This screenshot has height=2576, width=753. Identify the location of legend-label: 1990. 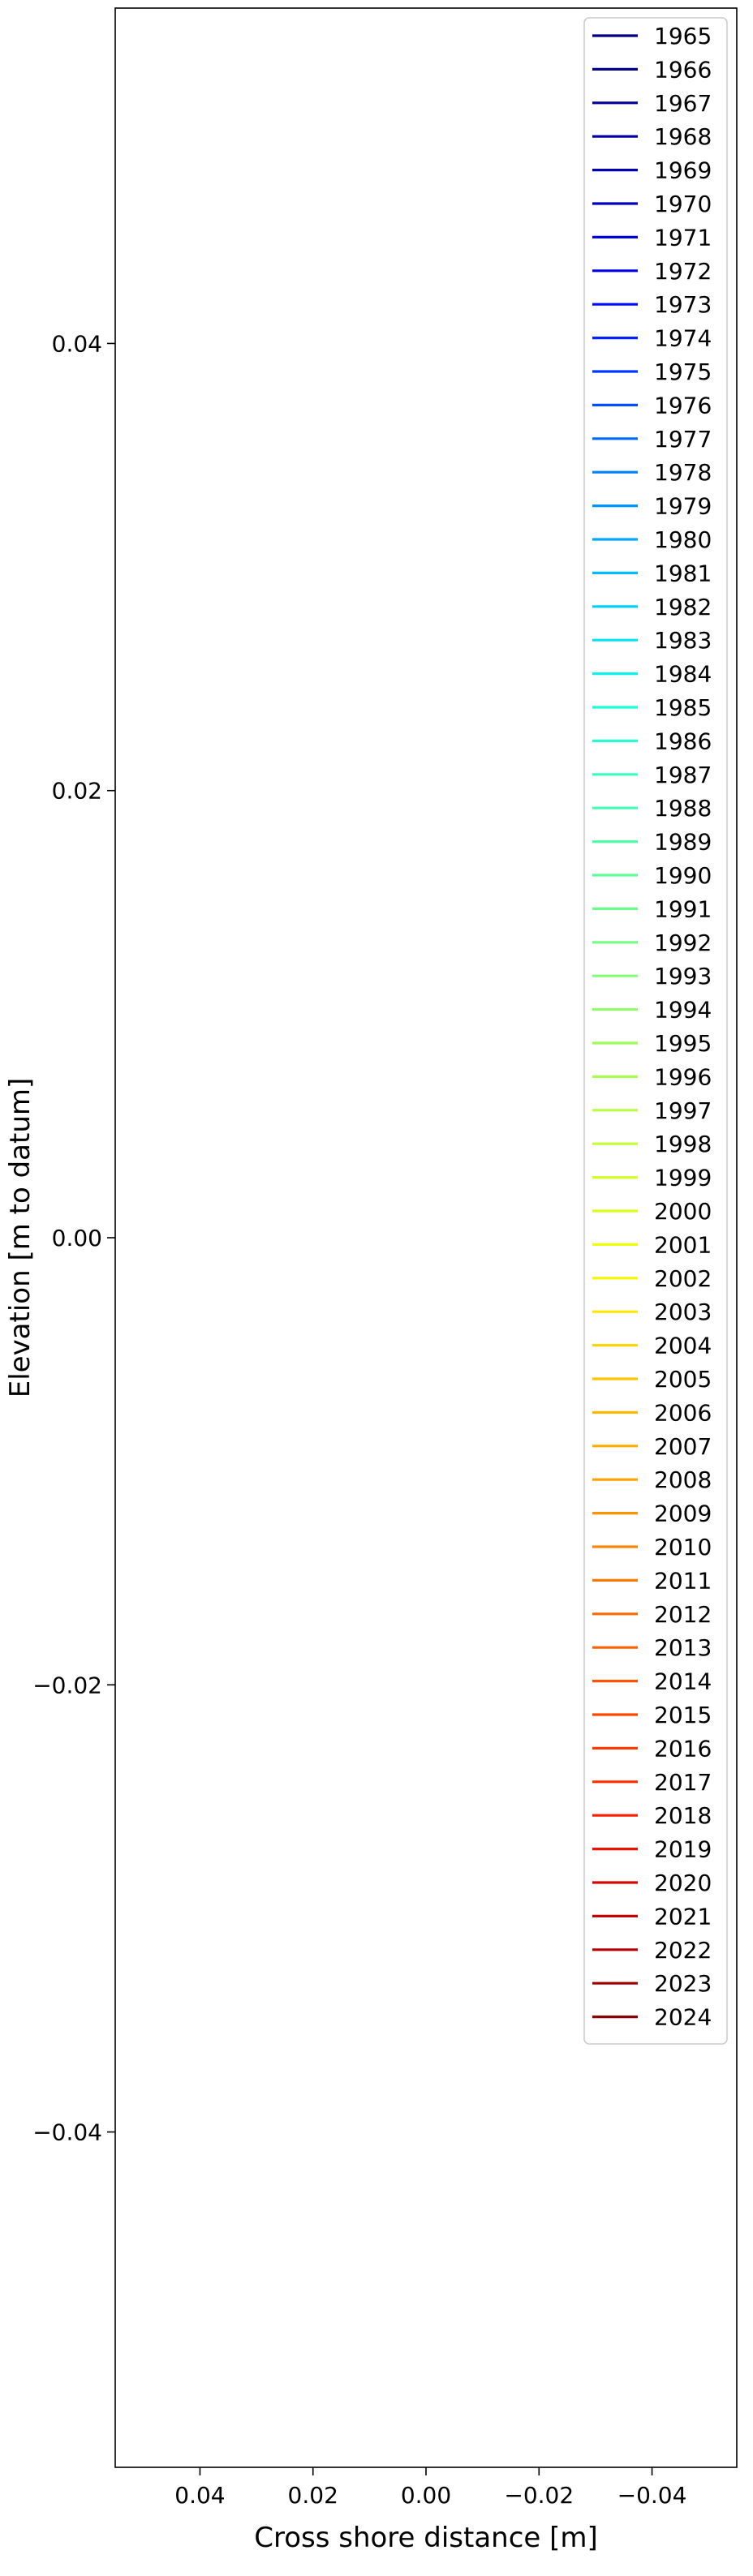
(683, 876).